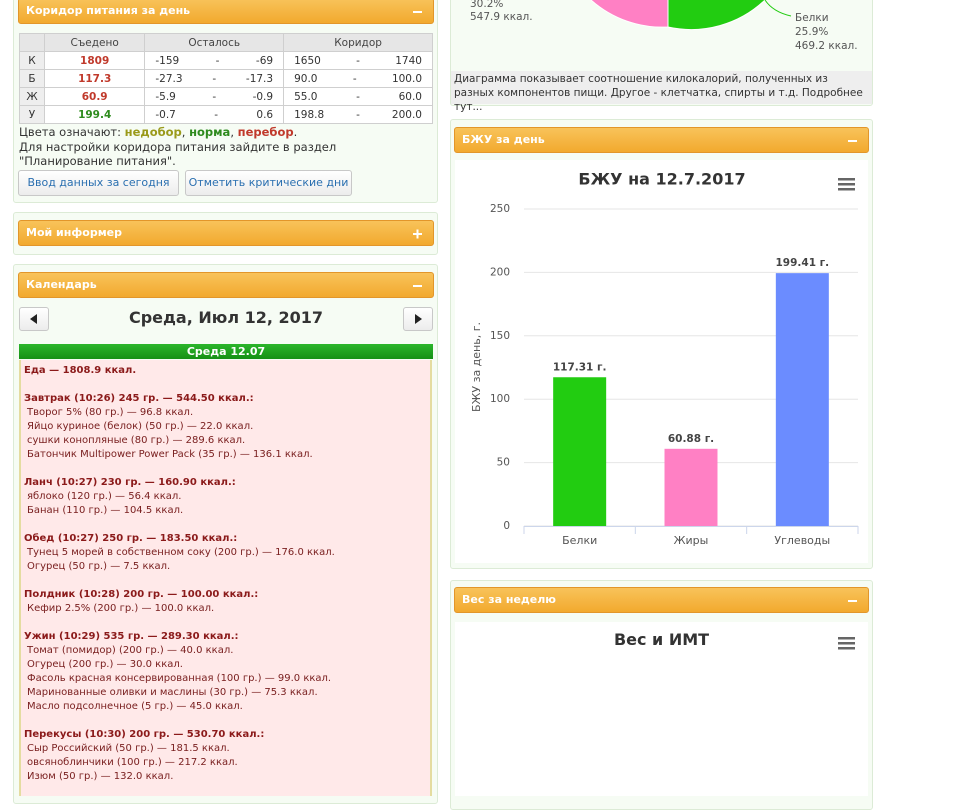  What do you see at coordinates (406, 114) in the screenshot?
I see `range-to: 200.0` at bounding box center [406, 114].